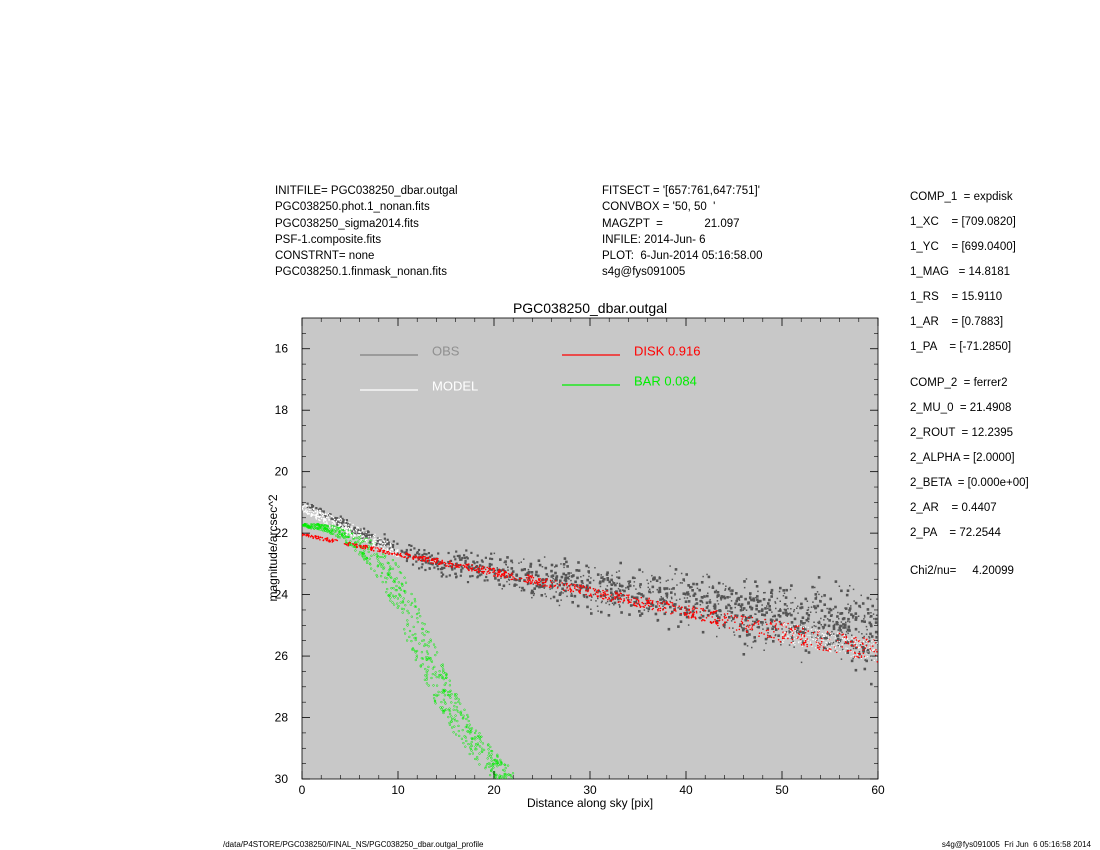 This screenshot has width=1100, height=850. I want to click on header-line: s4g@fys091005, so click(644, 272).